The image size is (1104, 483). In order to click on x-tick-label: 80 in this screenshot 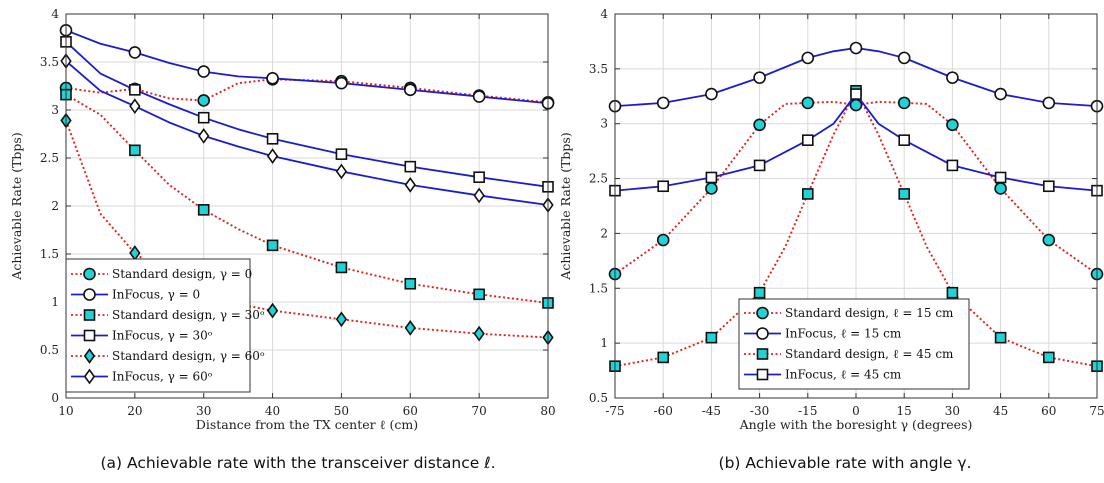, I will do `click(547, 411)`.